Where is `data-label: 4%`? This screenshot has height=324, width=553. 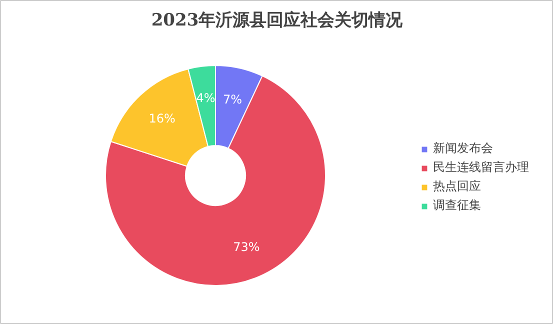 data-label: 4% is located at coordinates (206, 98).